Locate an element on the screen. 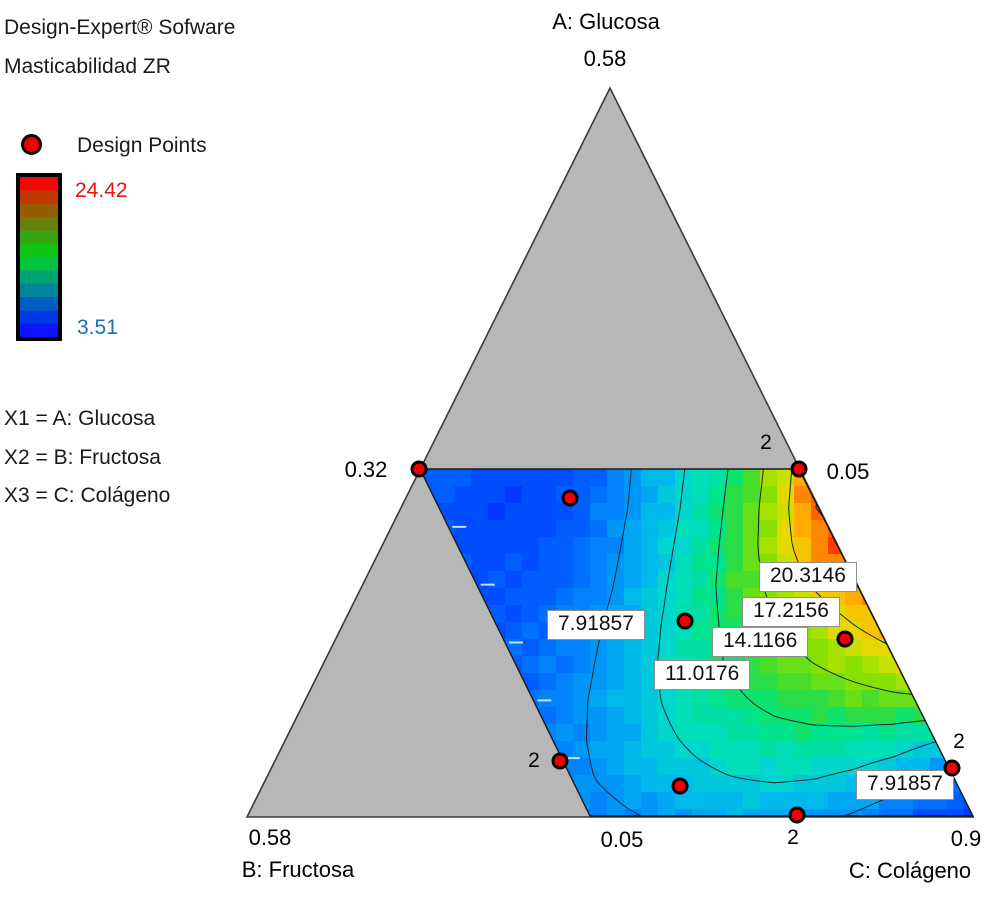 The width and height of the screenshot is (990, 901). contour-label-7-91857-mid: 7.91857 is located at coordinates (596, 625).